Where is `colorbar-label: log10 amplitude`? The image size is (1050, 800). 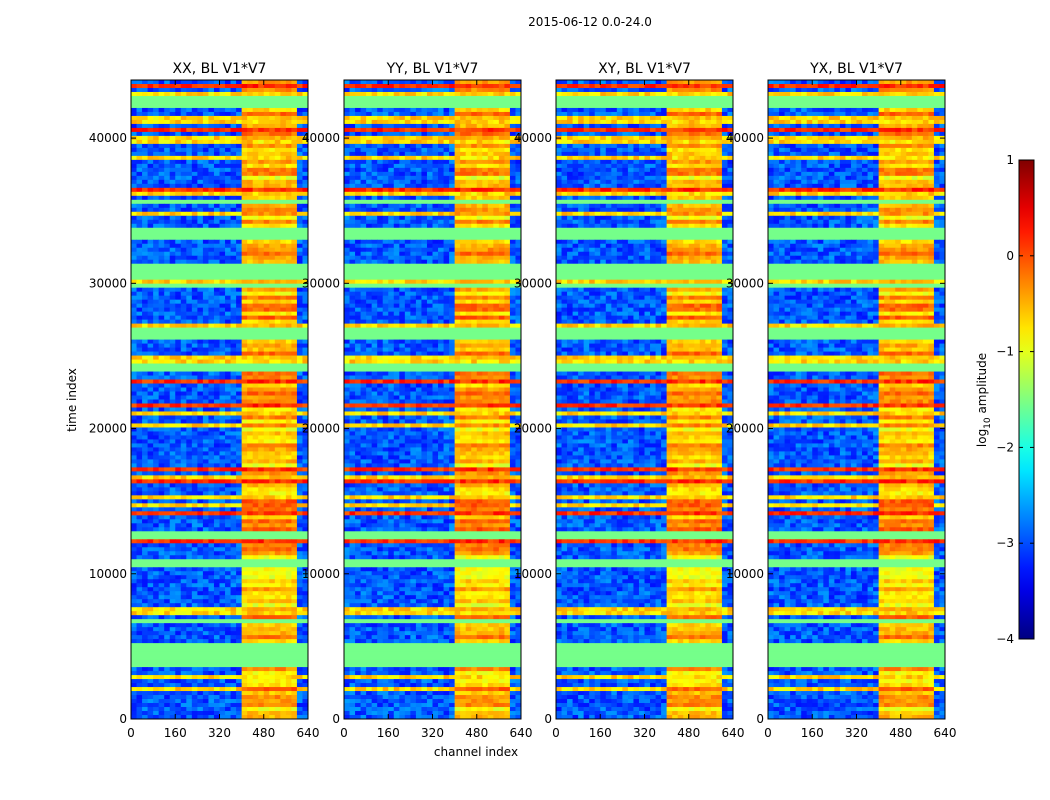 colorbar-label: log10 amplitude is located at coordinates (984, 400).